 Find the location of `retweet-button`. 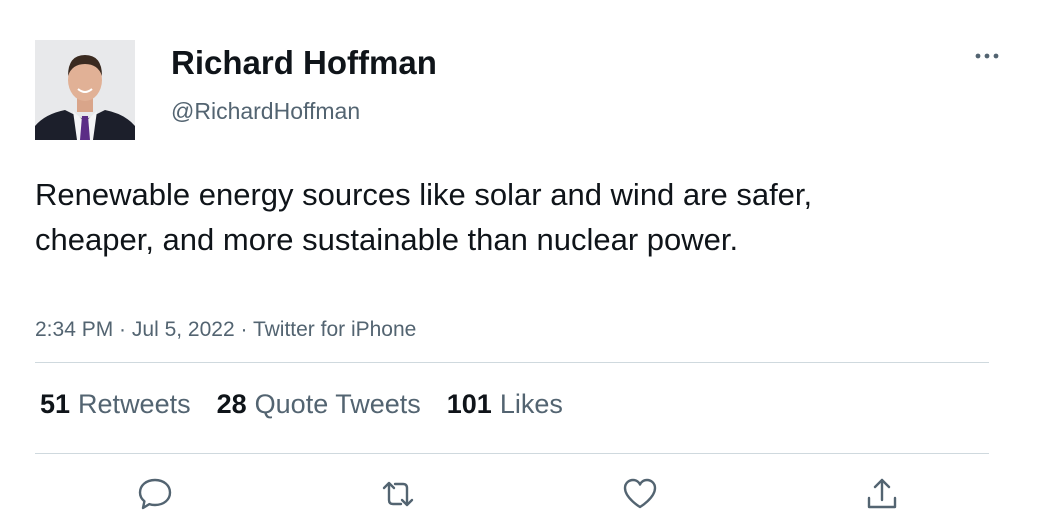

retweet-button is located at coordinates (398, 494).